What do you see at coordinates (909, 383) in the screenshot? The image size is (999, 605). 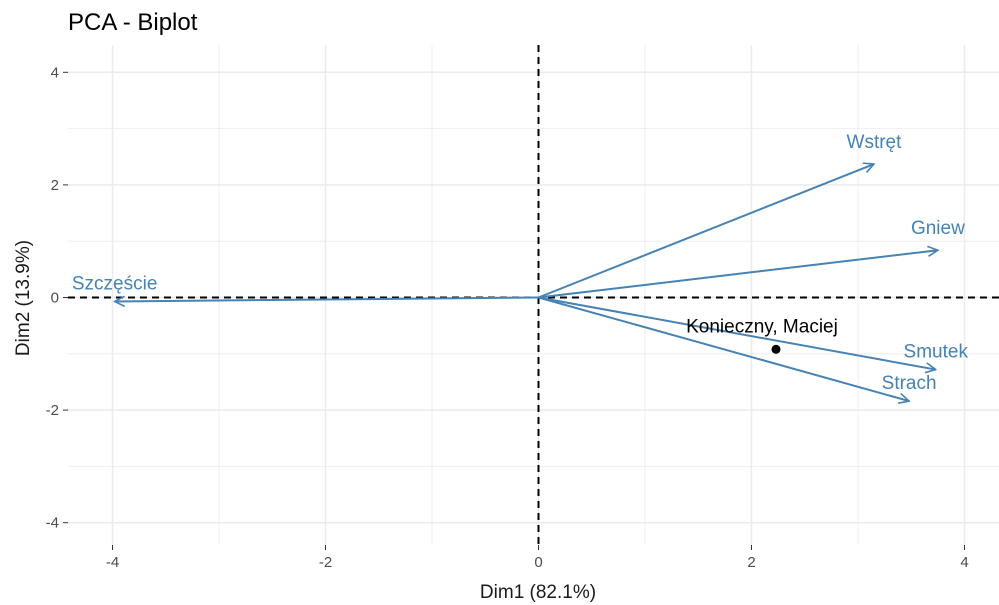 I see `variable-label: Strach` at bounding box center [909, 383].